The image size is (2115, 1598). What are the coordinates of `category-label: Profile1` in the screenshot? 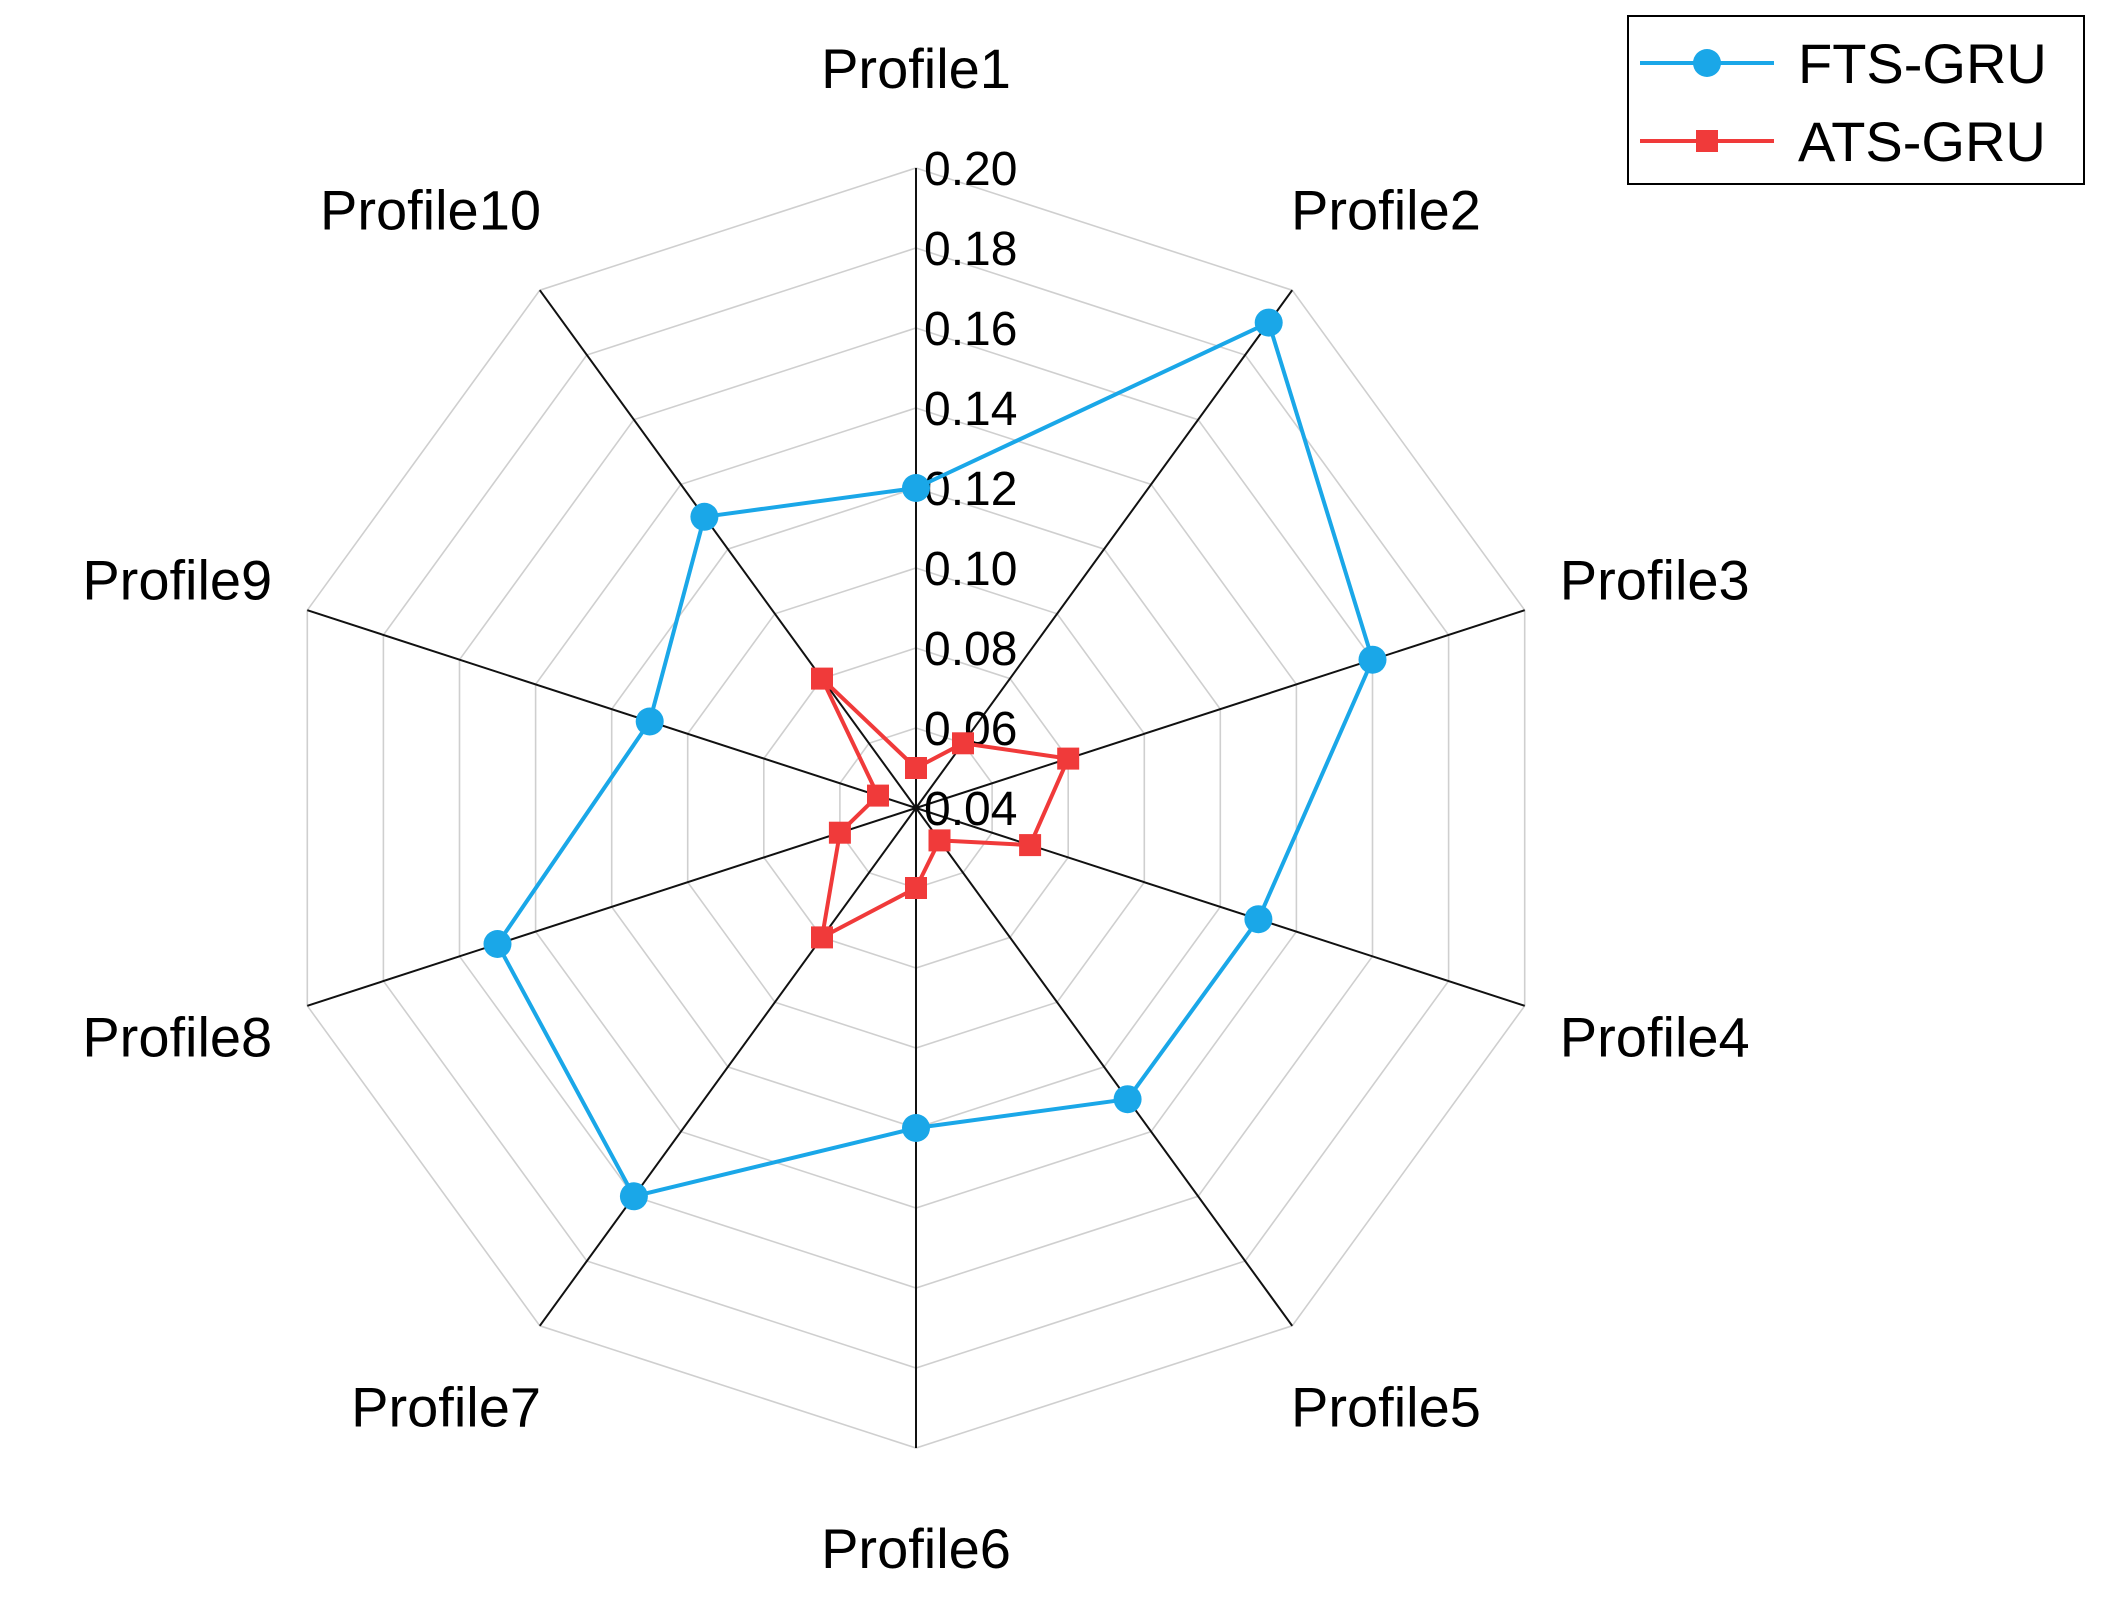 It's located at (916, 68).